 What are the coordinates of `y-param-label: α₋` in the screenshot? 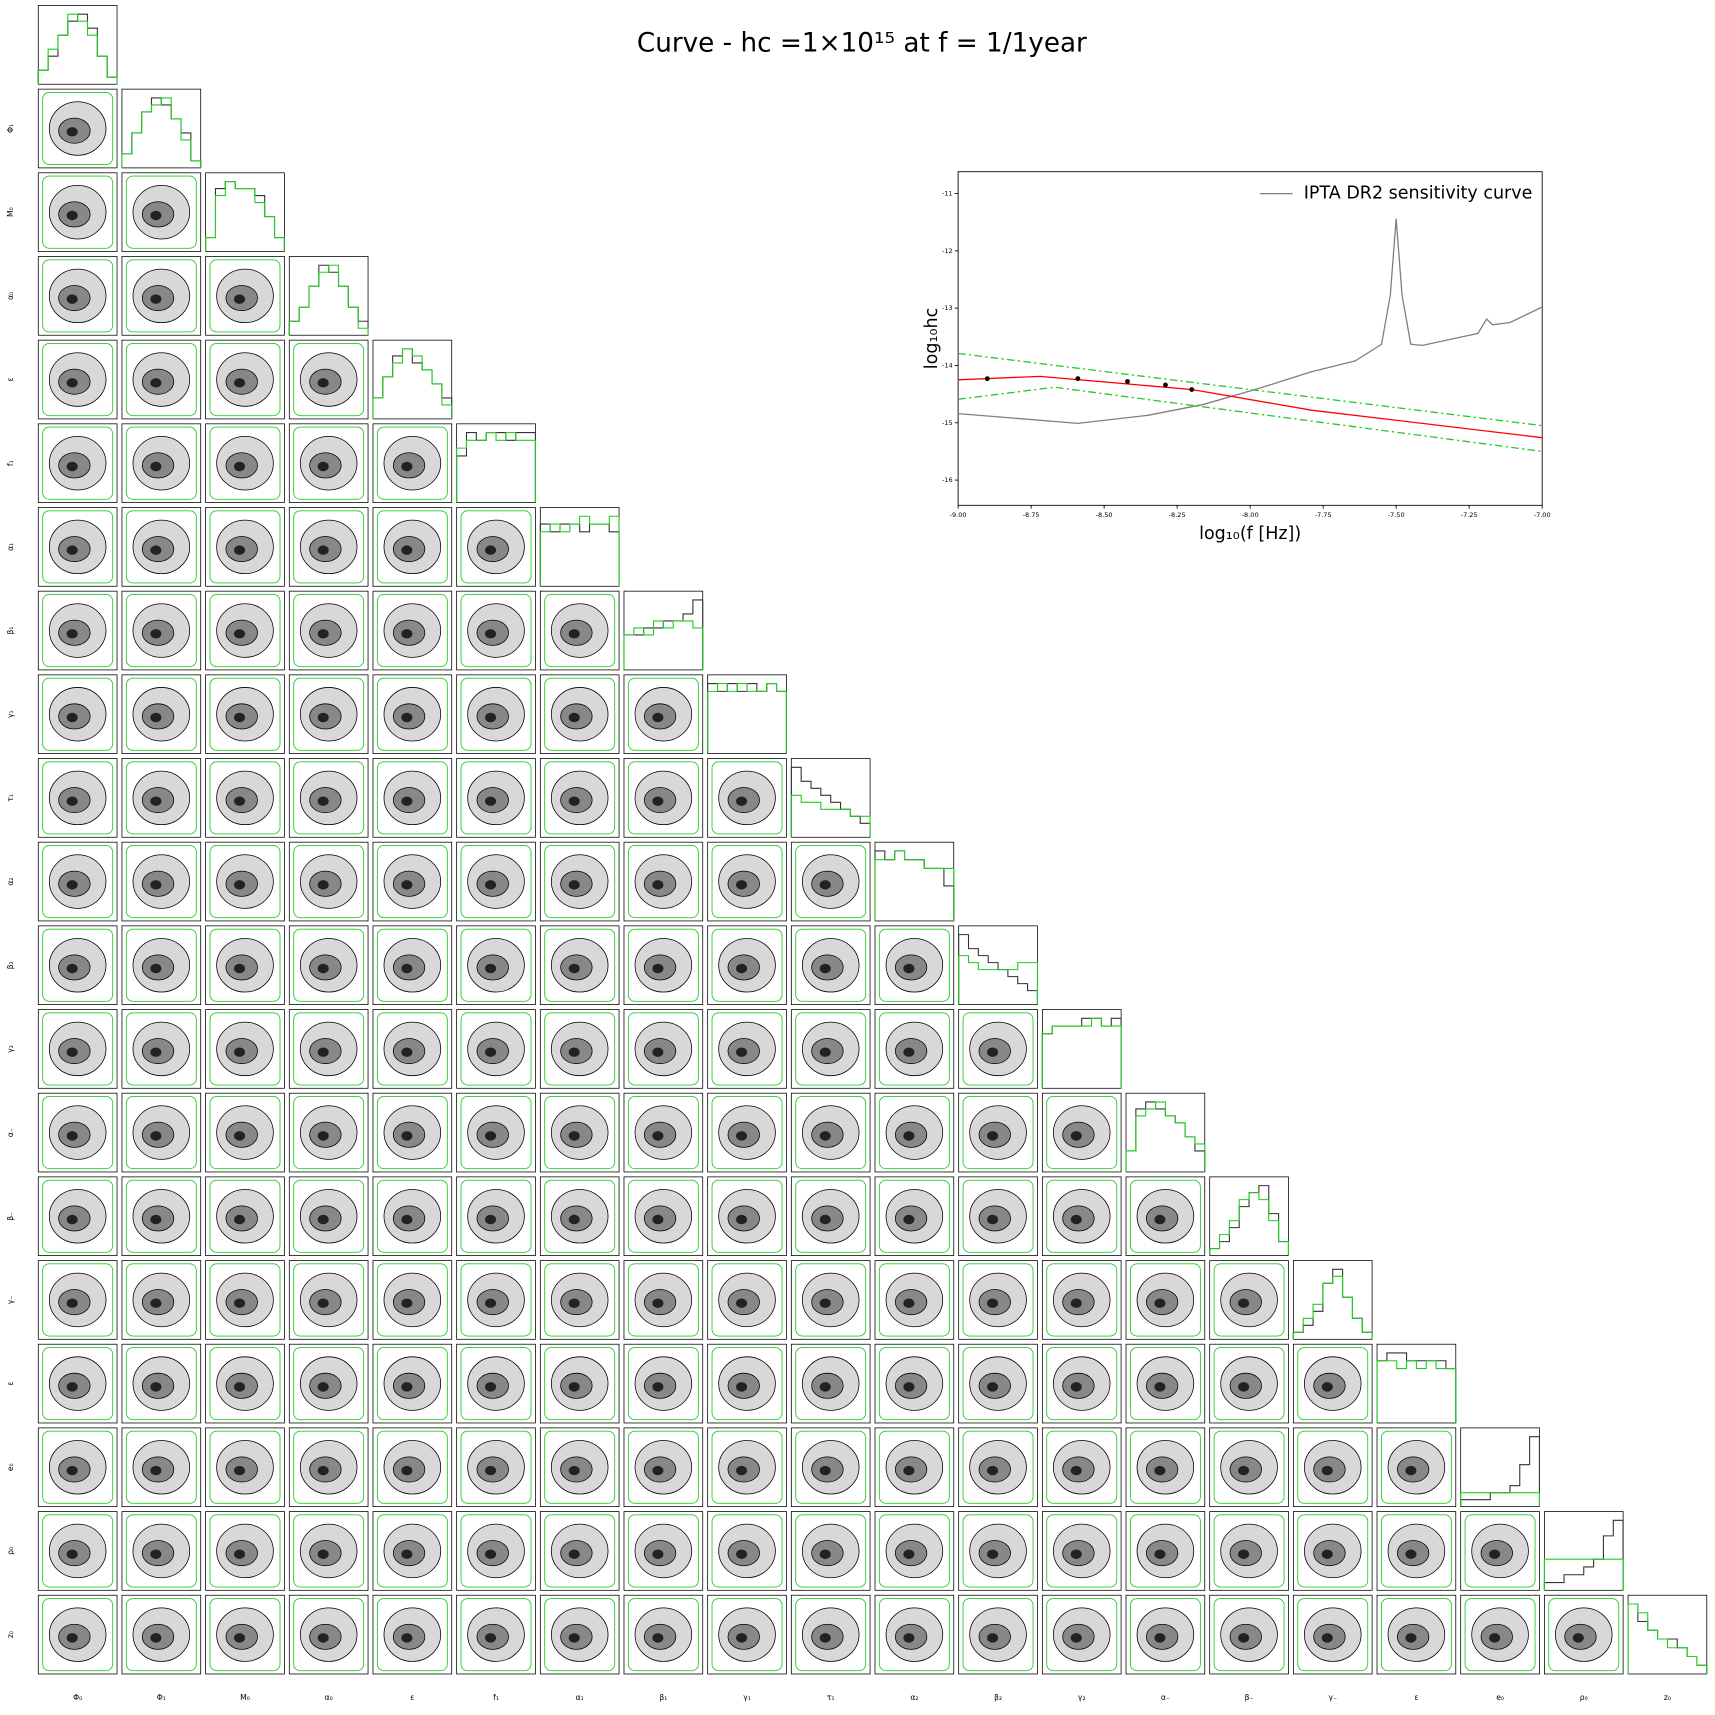 It's located at (10, 1132).